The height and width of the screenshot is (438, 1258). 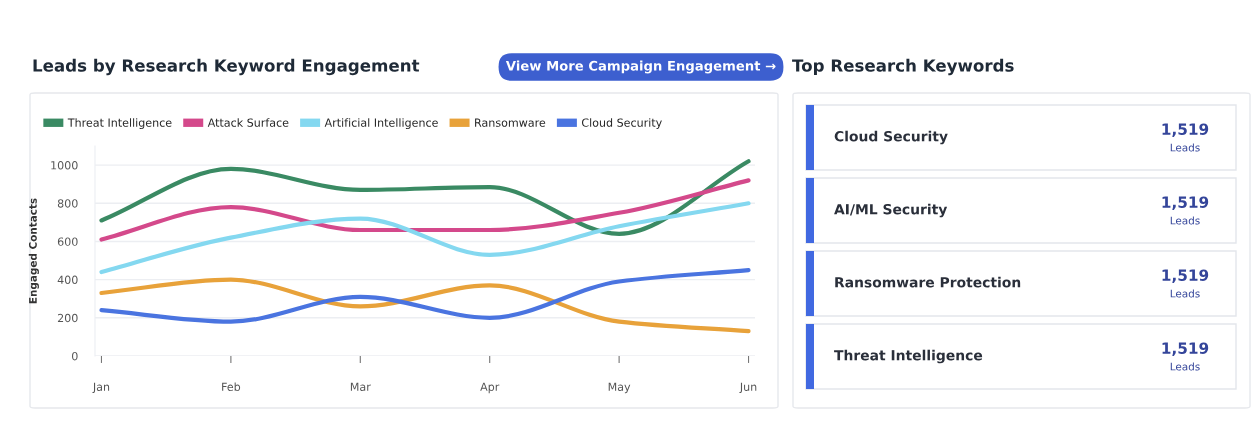 What do you see at coordinates (119, 123) in the screenshot?
I see `legend-label: Threat Intelligence` at bounding box center [119, 123].